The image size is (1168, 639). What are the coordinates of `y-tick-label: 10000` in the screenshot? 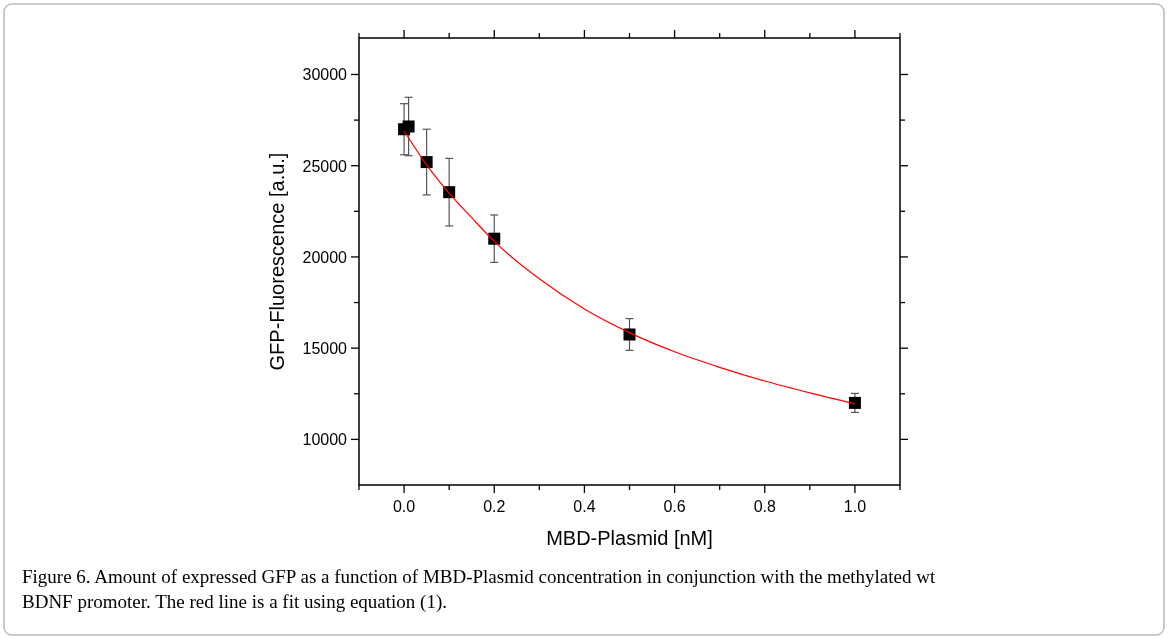 It's located at (325, 440).